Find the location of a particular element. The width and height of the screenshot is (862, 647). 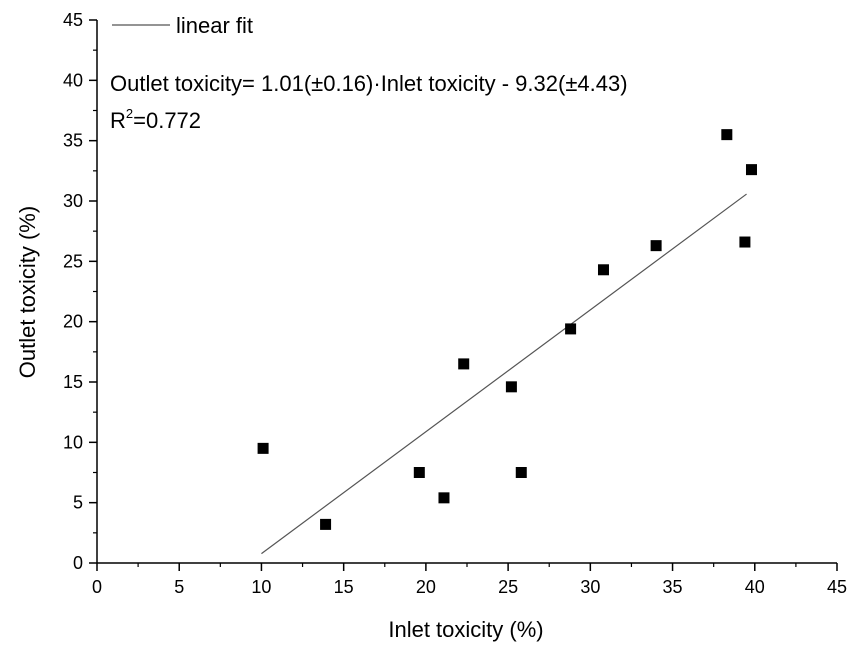

y-tick-label: 20 is located at coordinates (73, 322).